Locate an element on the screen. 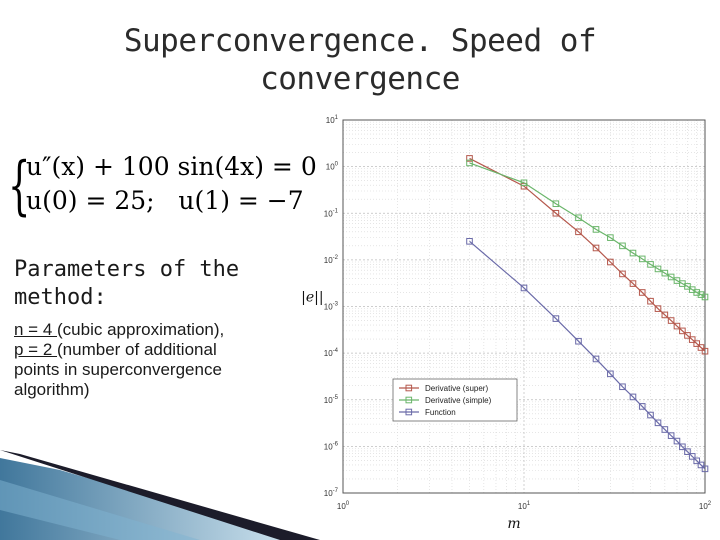 The image size is (720, 540). param-n-line: n = 4 (cubic approximation), is located at coordinates (164, 330).